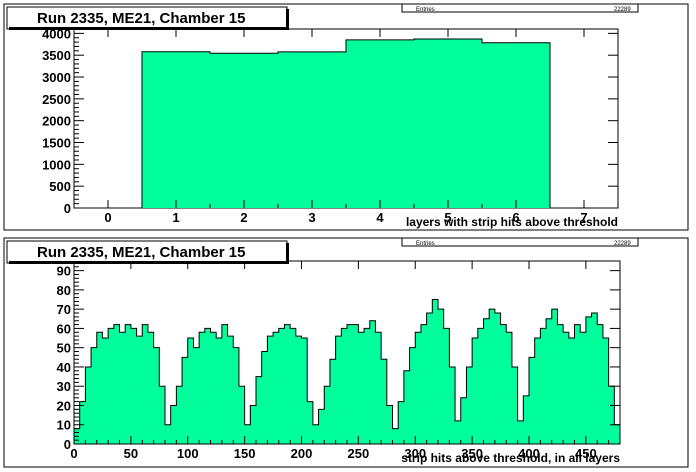 Image resolution: width=696 pixels, height=472 pixels. Describe the element at coordinates (520, 8) in the screenshot. I see `top-stats-box: Entries 22289` at that location.